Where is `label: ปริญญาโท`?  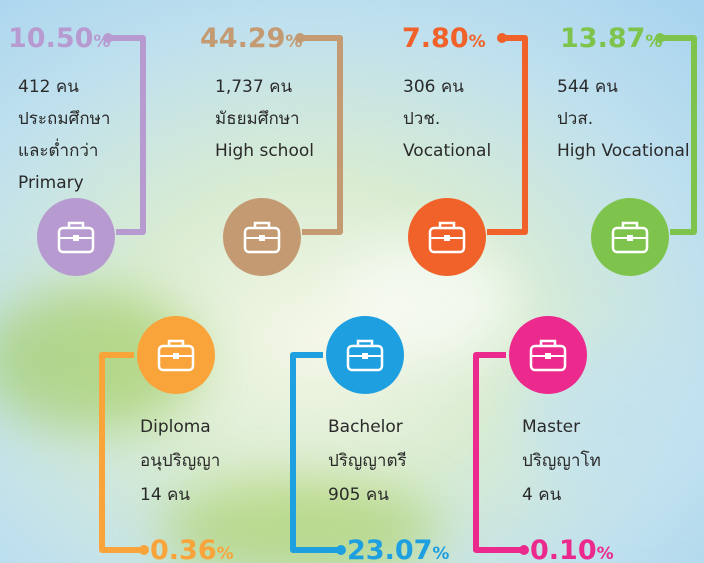
label: ปริญญาโท is located at coordinates (561, 460).